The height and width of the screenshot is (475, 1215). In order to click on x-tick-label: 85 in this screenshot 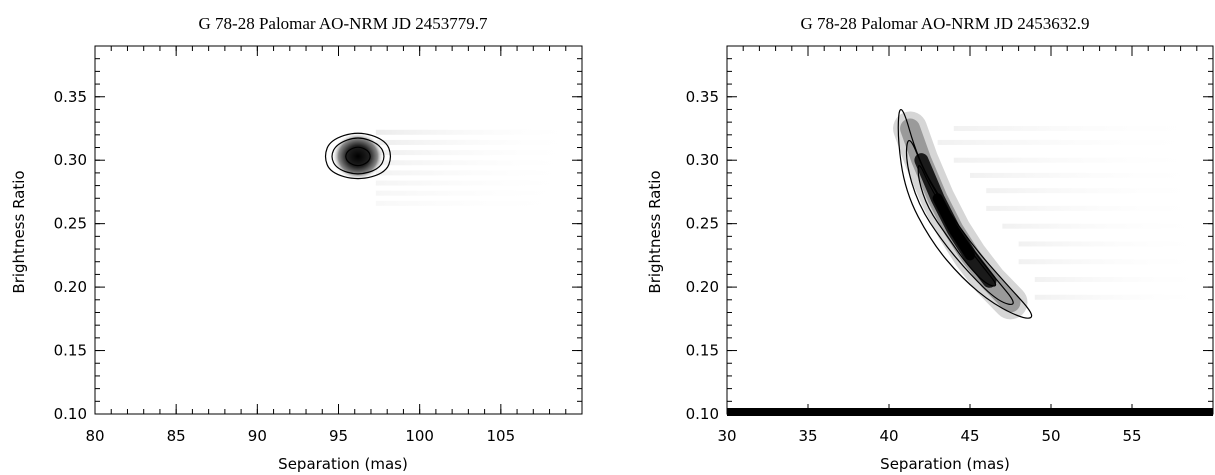, I will do `click(176, 436)`.